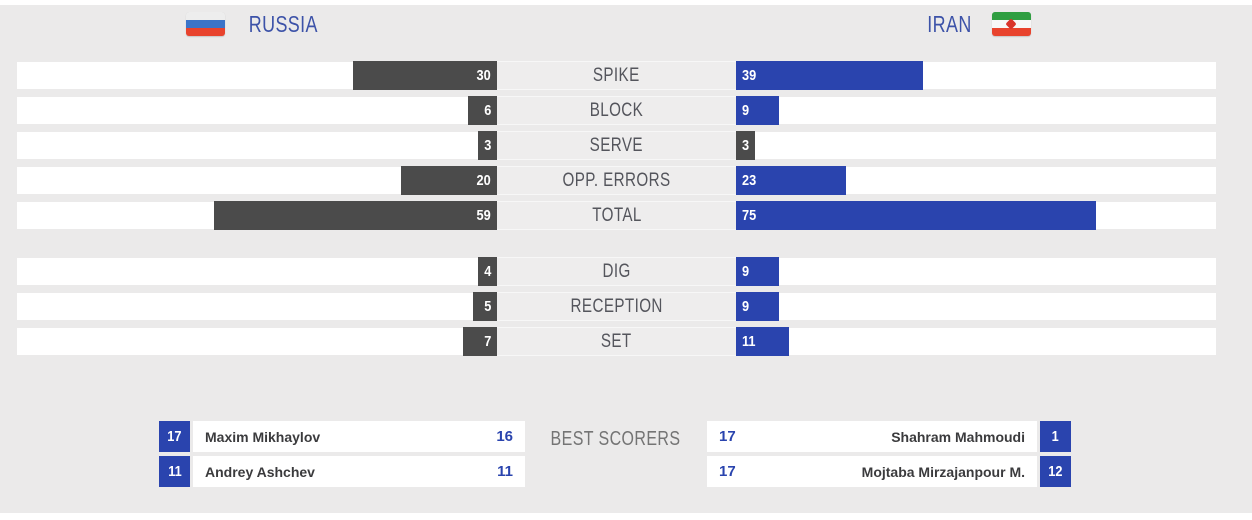 This screenshot has width=1252, height=520. I want to click on scorer-points: 16, so click(504, 436).